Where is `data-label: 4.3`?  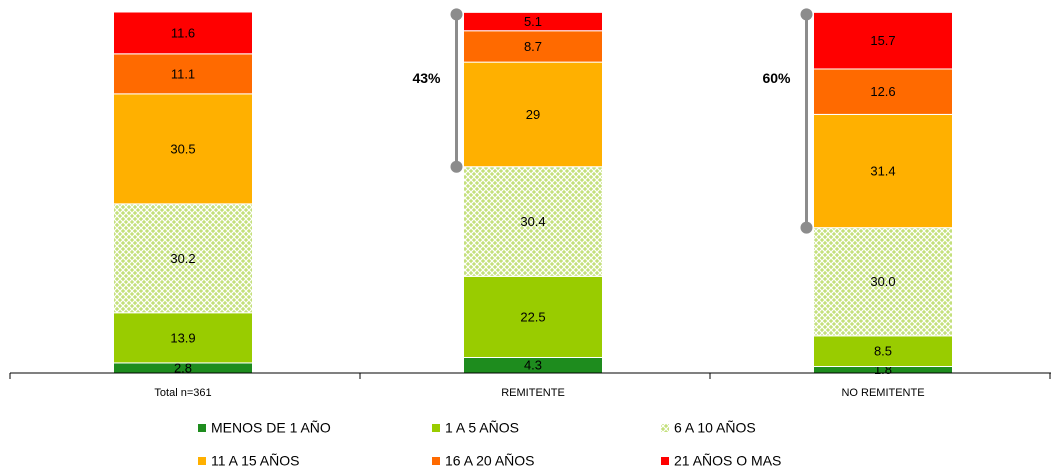 data-label: 4.3 is located at coordinates (533, 365).